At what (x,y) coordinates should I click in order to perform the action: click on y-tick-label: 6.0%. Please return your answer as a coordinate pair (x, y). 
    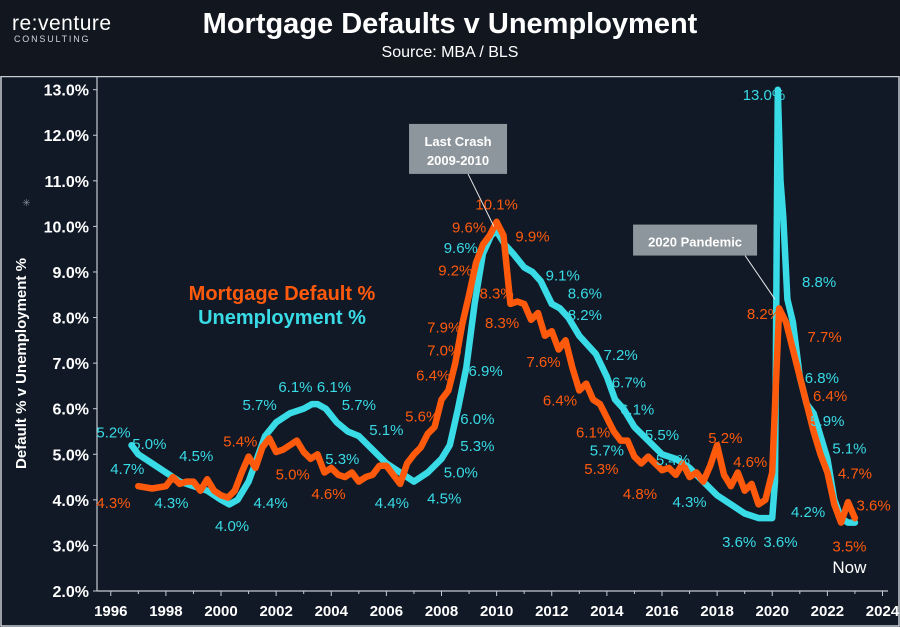
    Looking at the image, I should click on (71, 410).